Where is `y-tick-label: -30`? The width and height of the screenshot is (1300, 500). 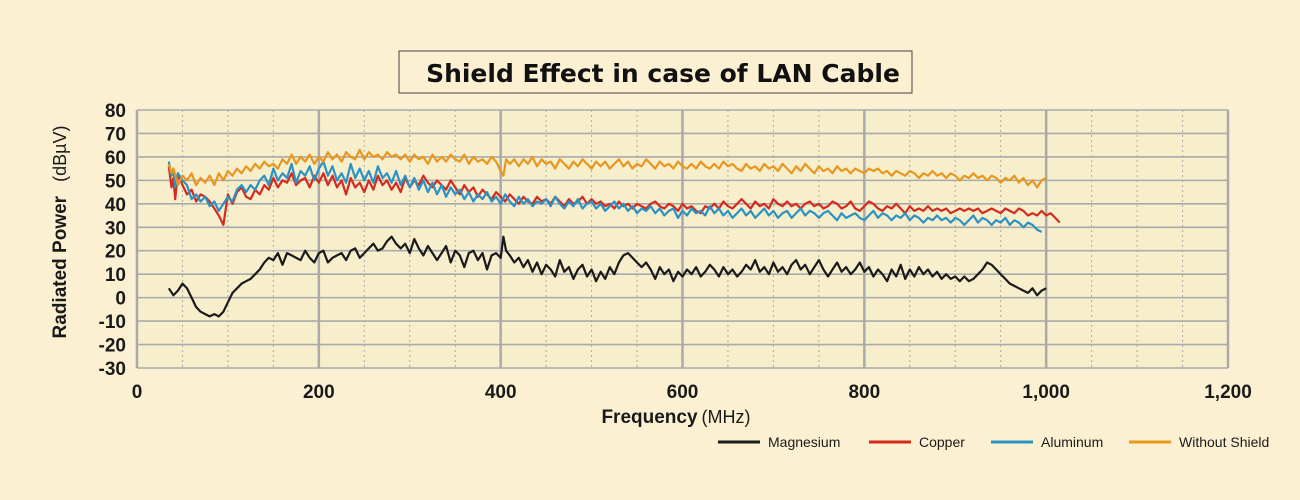 y-tick-label: -30 is located at coordinates (112, 369).